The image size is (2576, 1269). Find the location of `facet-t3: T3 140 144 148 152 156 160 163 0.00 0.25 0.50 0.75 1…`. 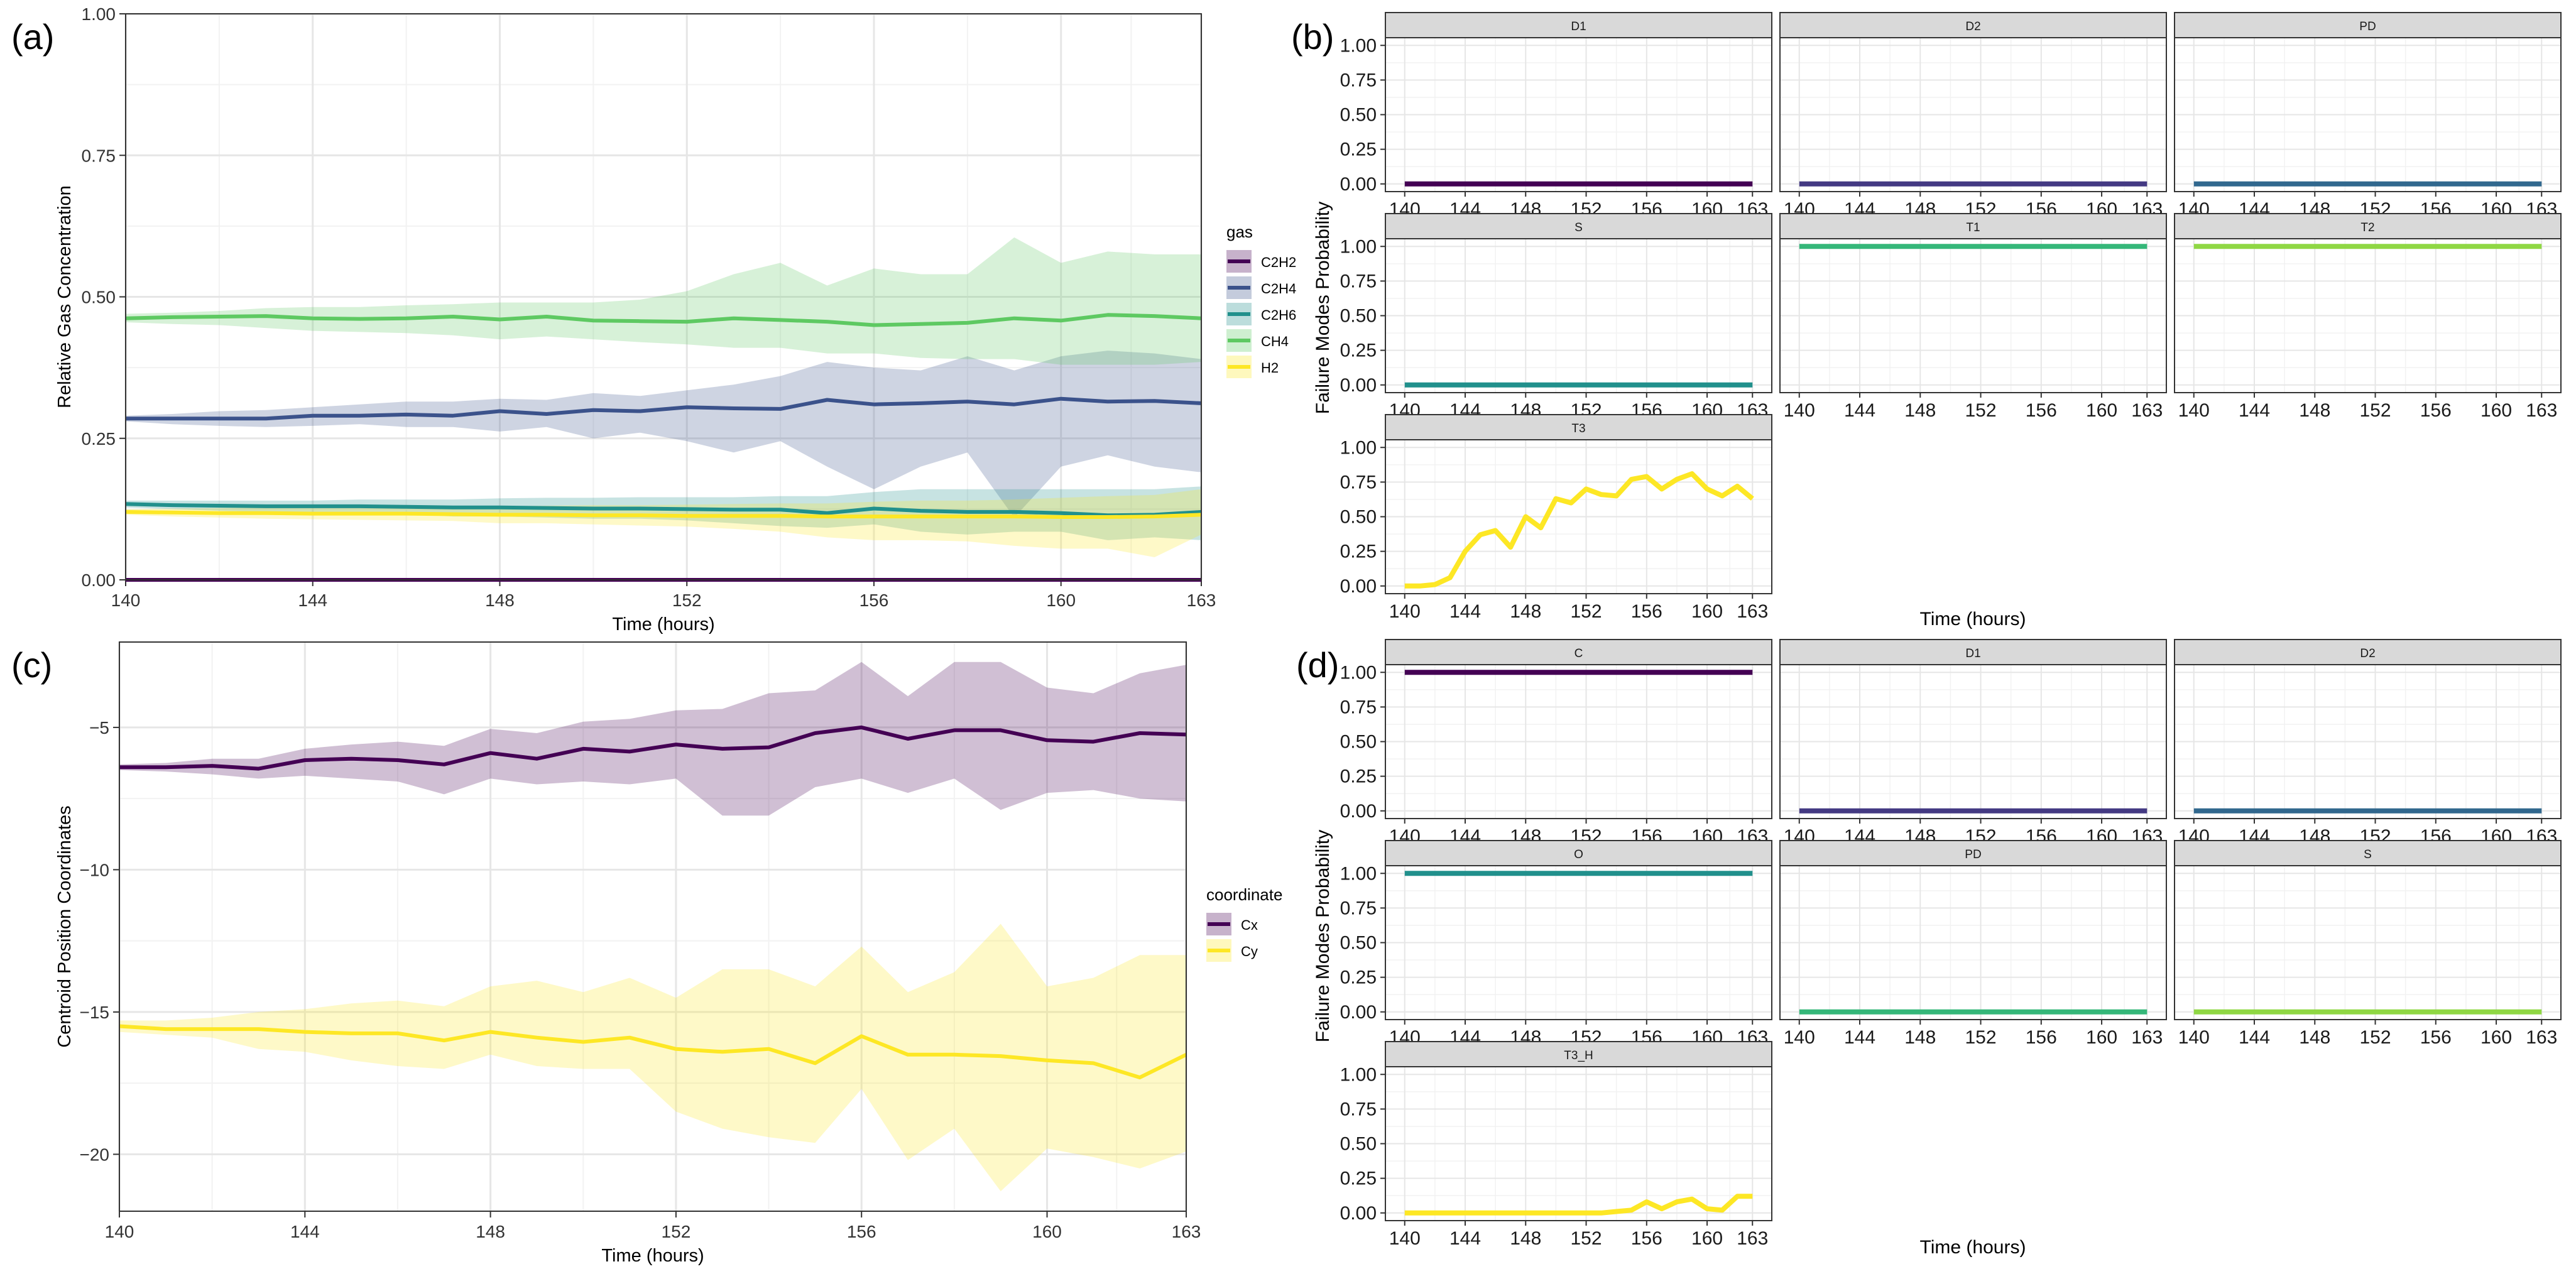

facet-t3: T3 140 144 148 152 156 160 163 0.00 0.25 0.50 0.75 1… is located at coordinates (1556, 518).